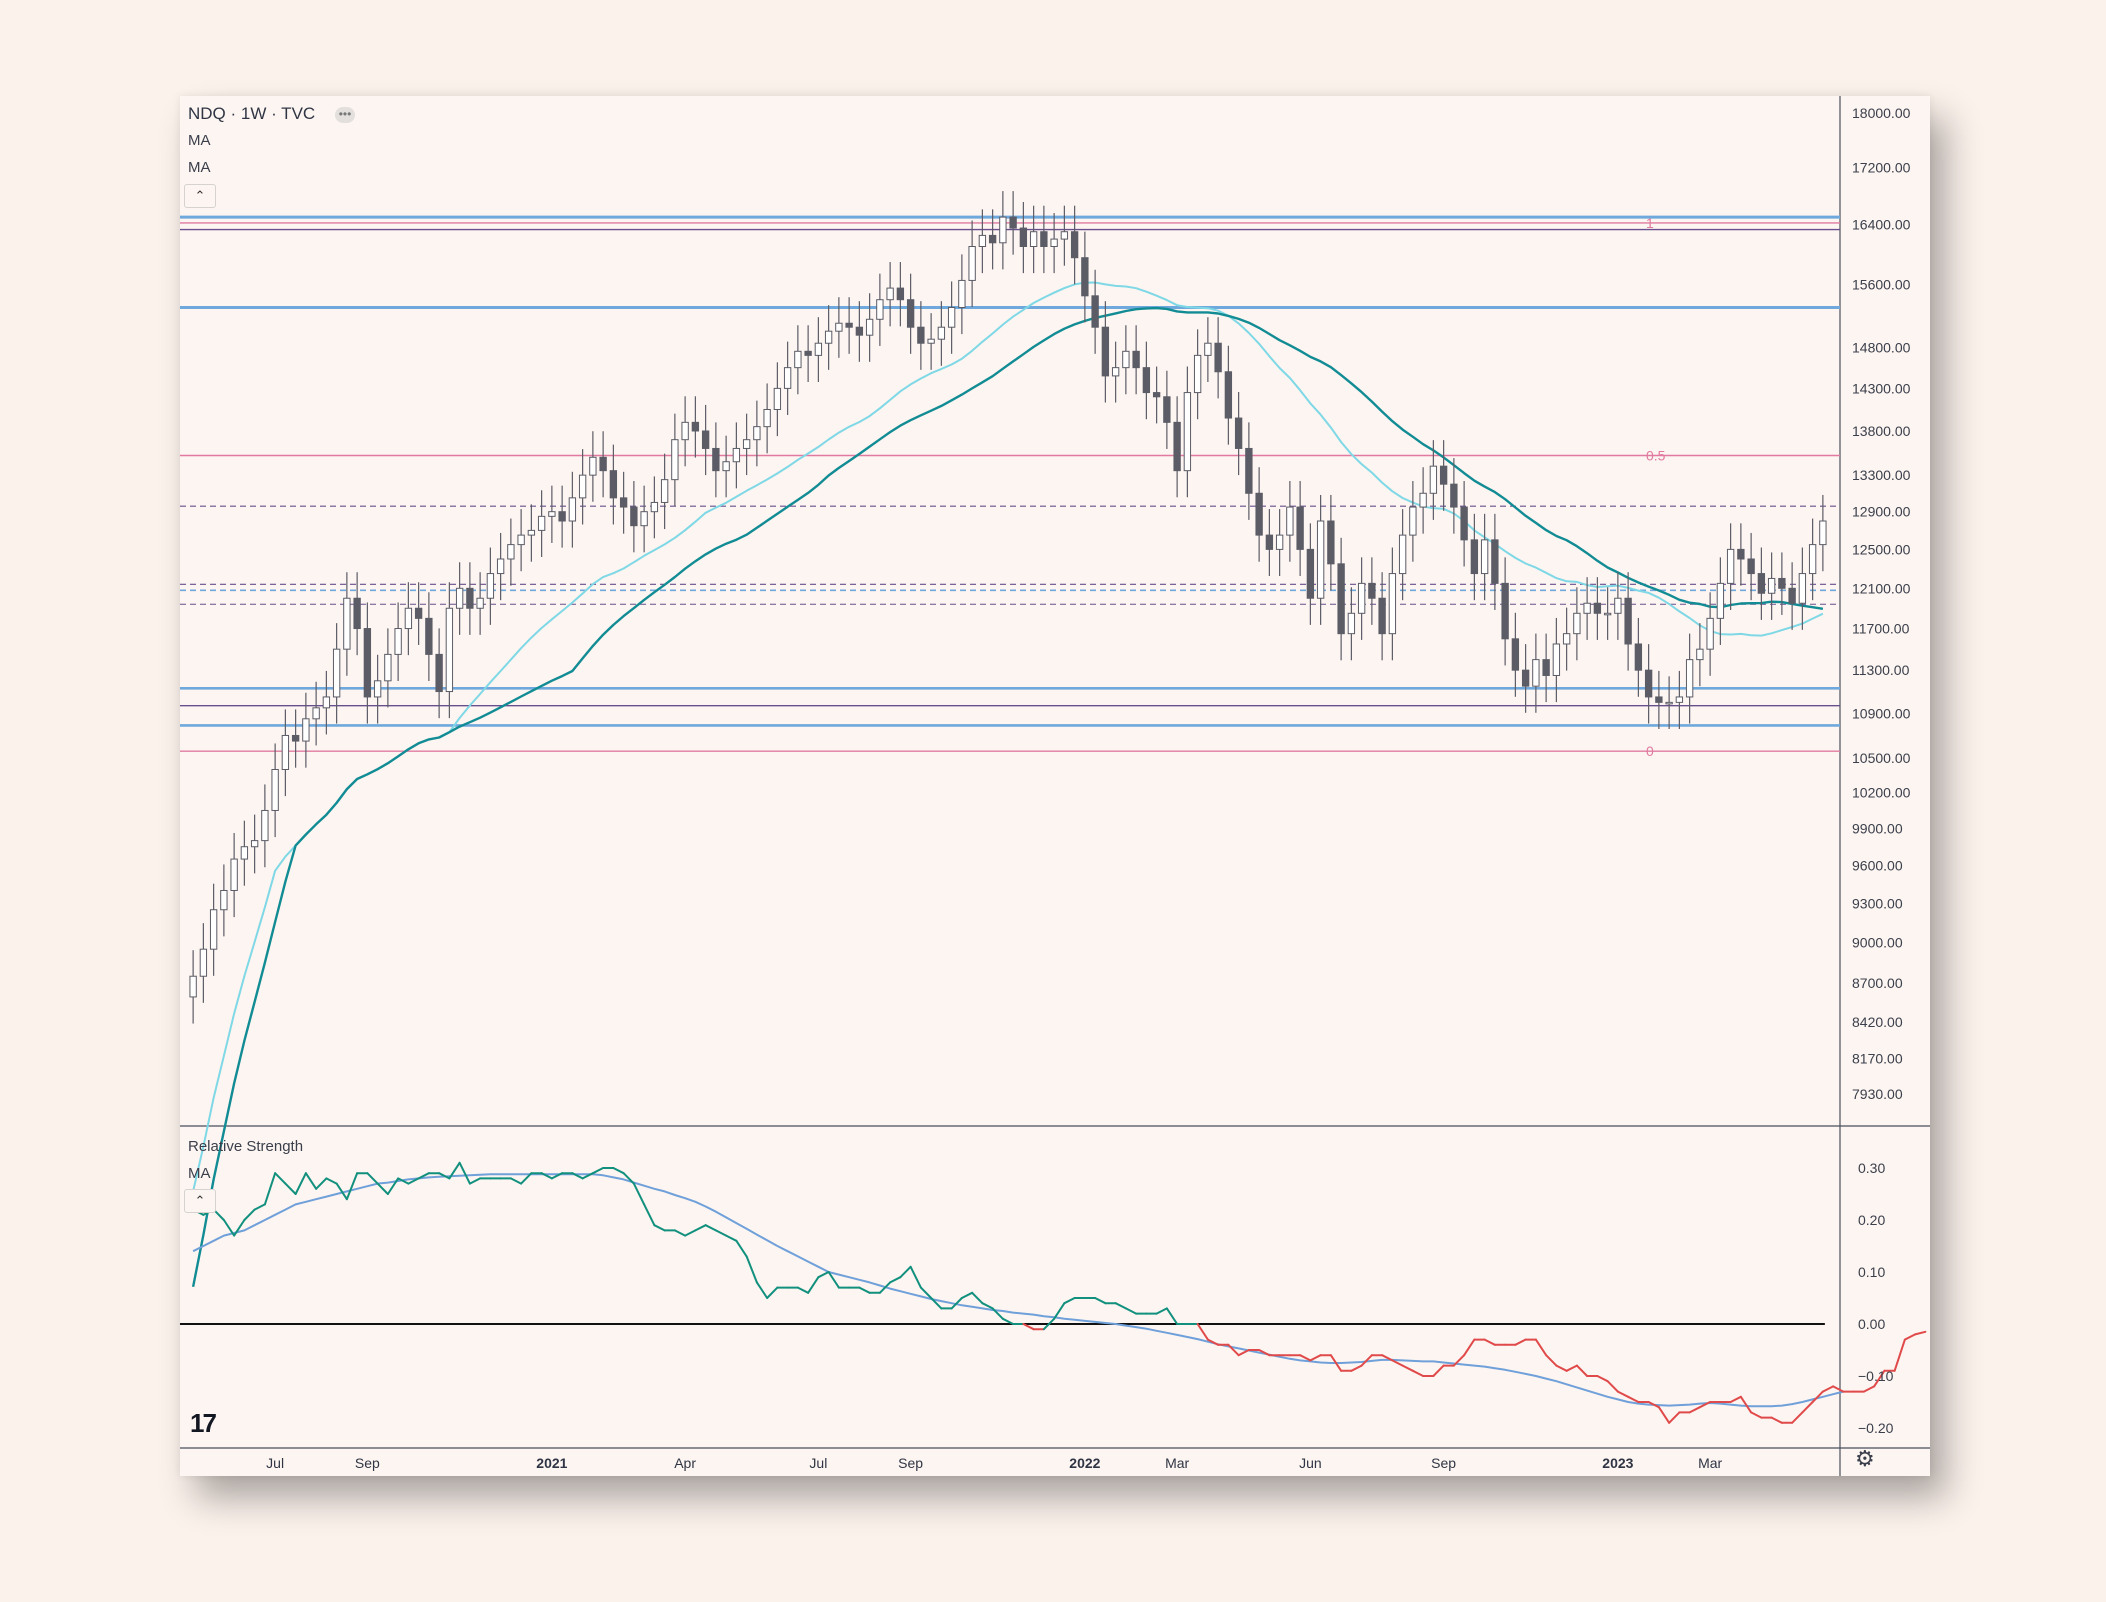  What do you see at coordinates (246, 1146) in the screenshot?
I see `rs-legend: Relative Strength` at bounding box center [246, 1146].